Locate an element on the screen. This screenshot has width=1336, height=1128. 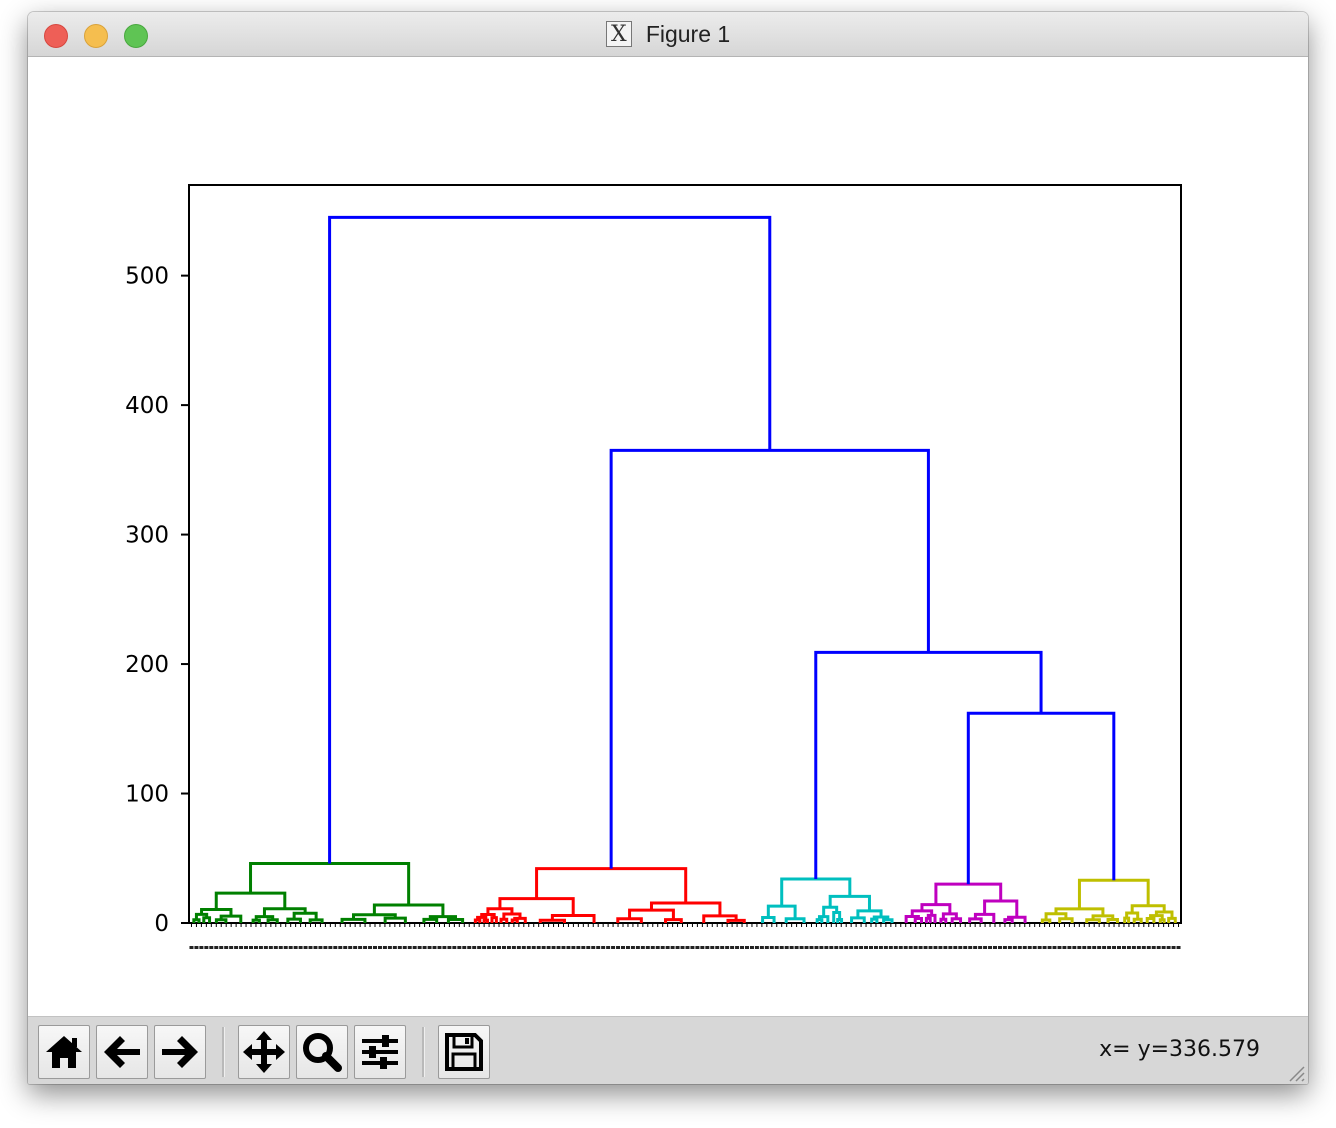
forward-button is located at coordinates (180, 1052).